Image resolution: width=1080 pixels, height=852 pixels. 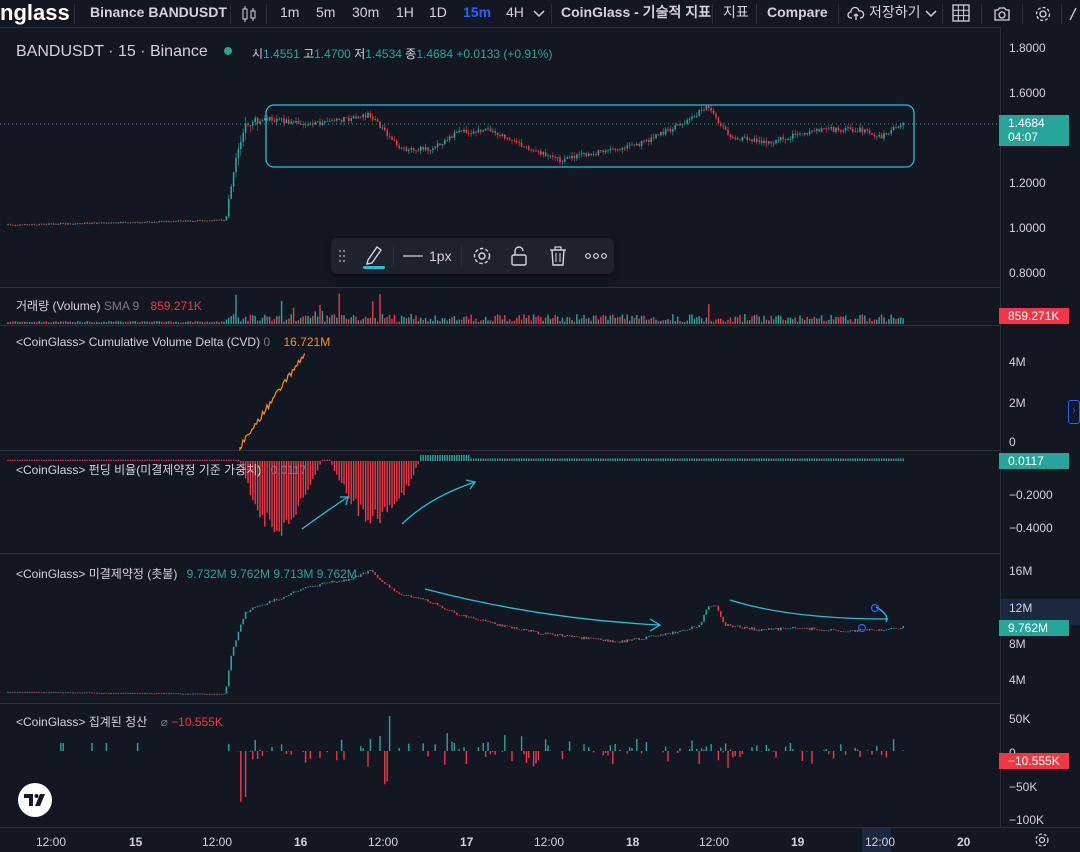 What do you see at coordinates (1074, 412) in the screenshot?
I see `scroll-right-chevron-icon: ›` at bounding box center [1074, 412].